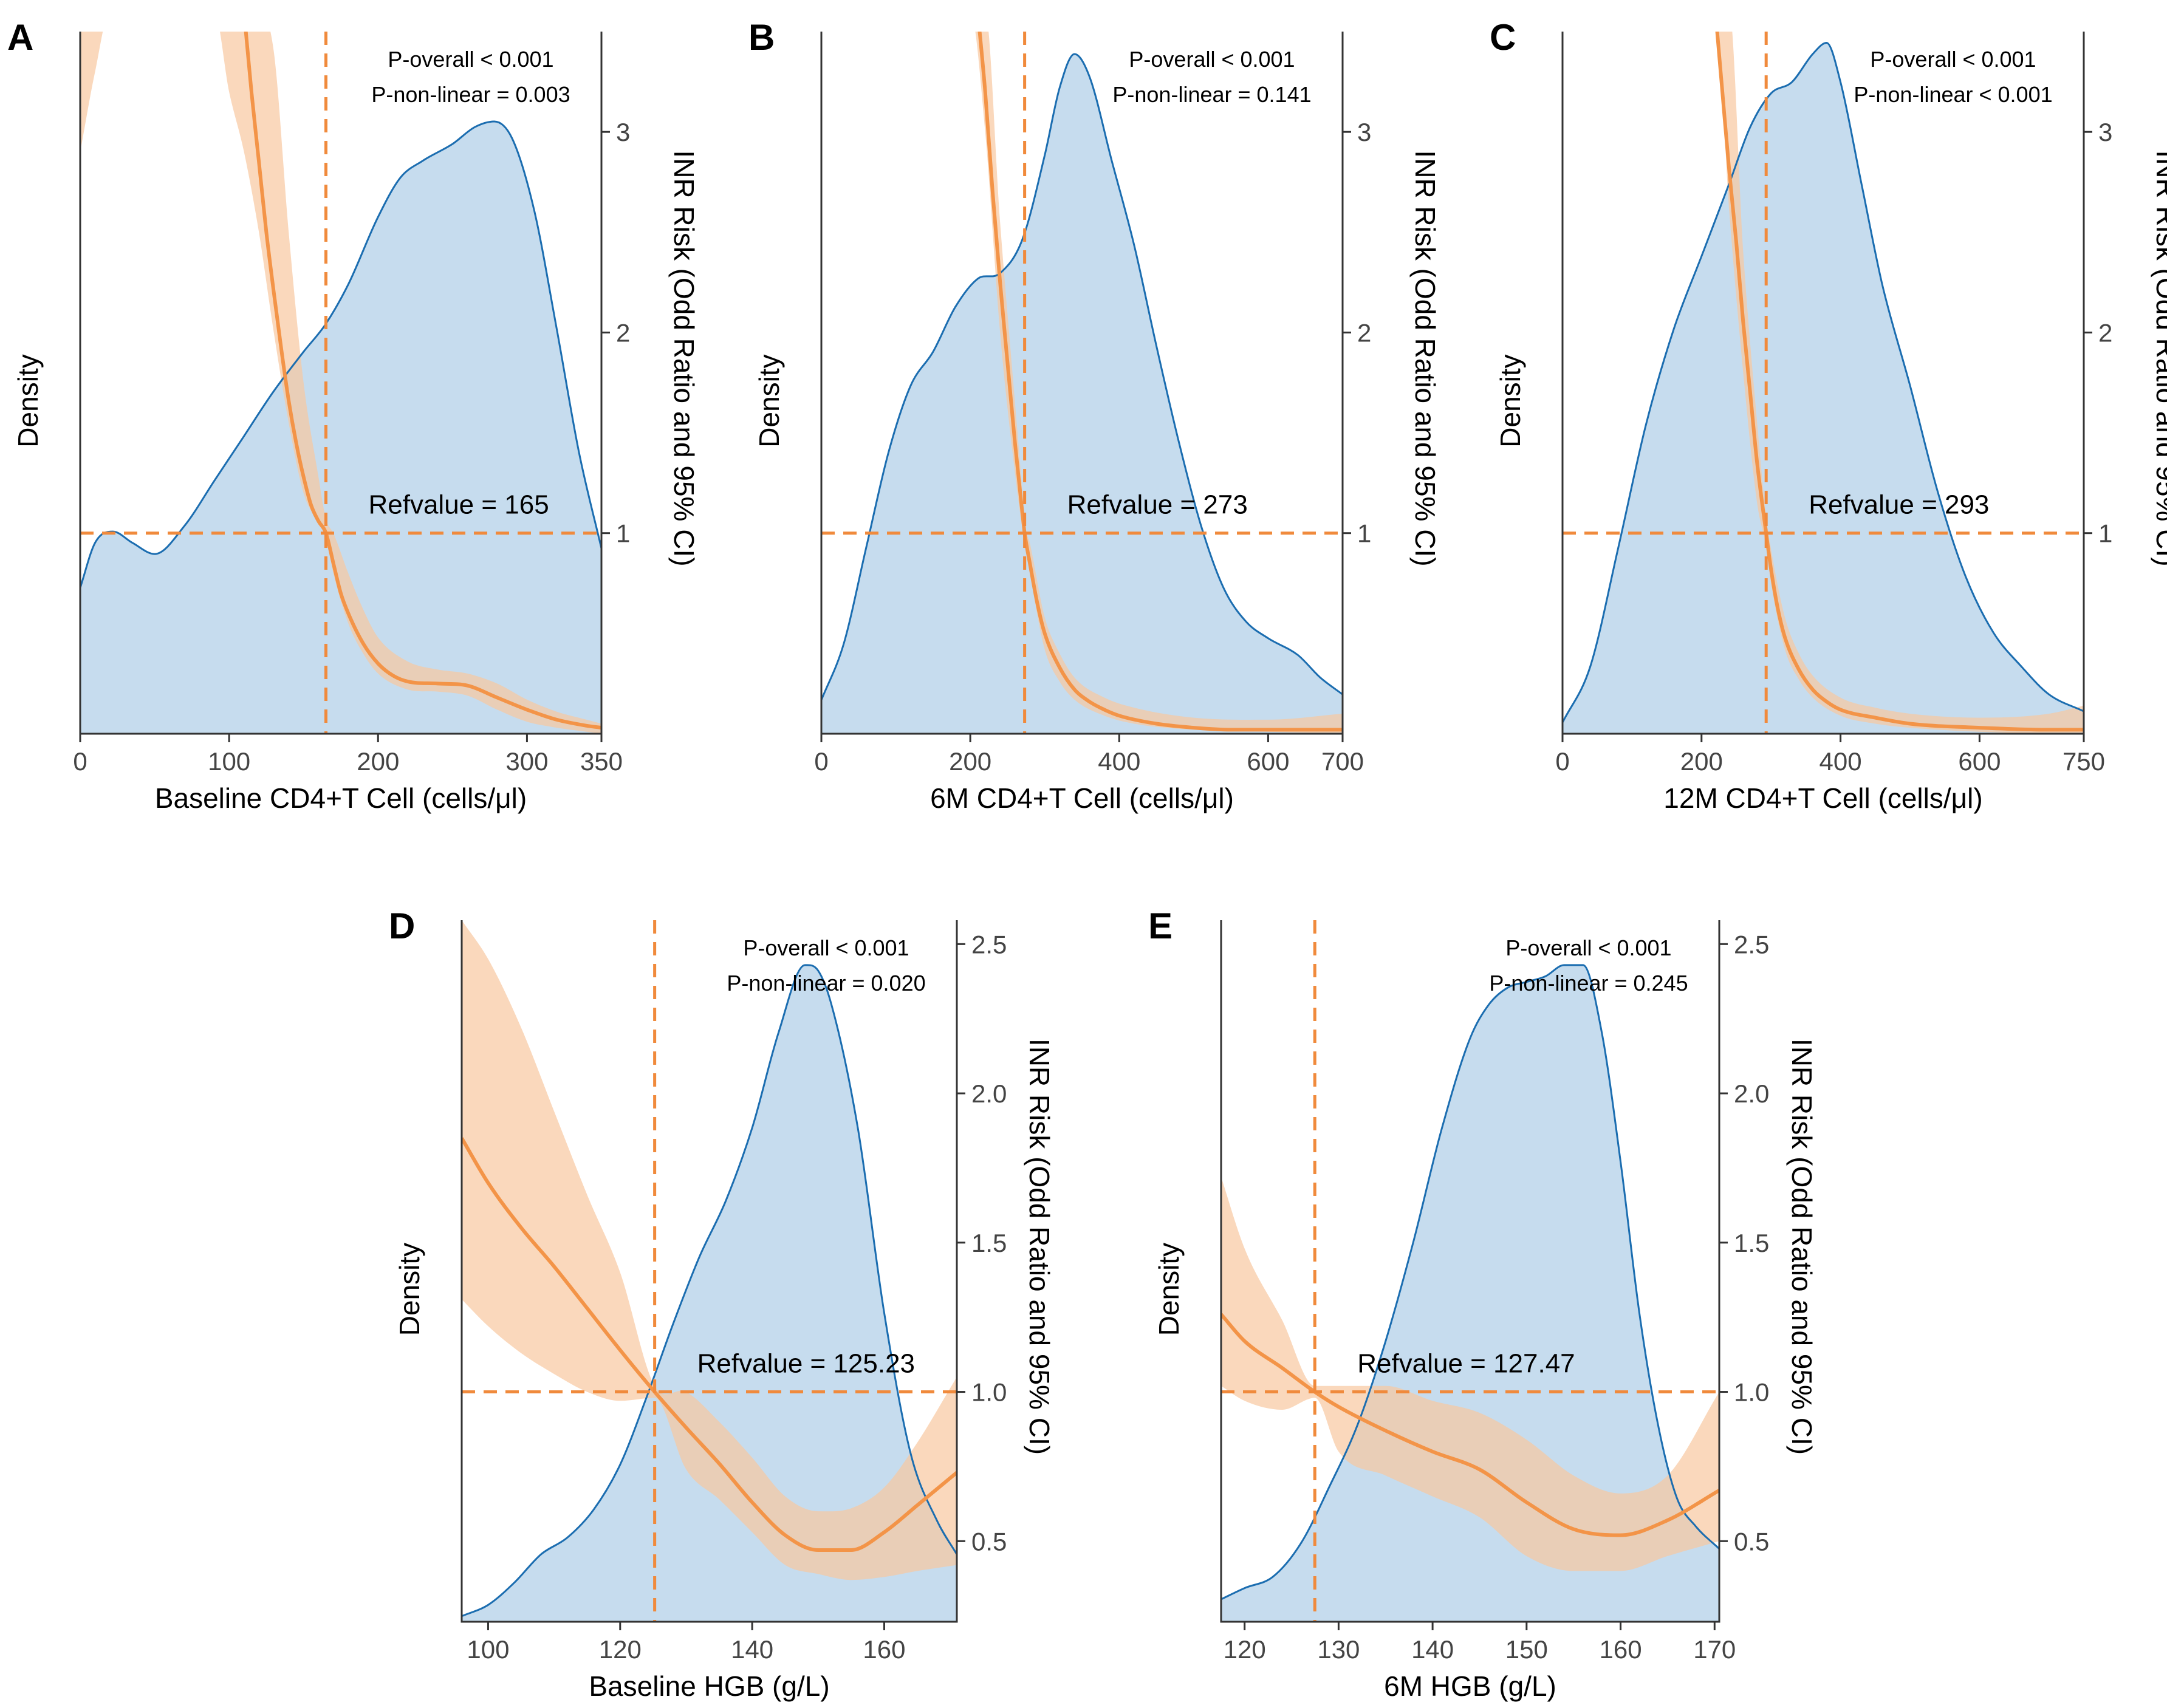 The width and height of the screenshot is (2167, 1708). I want to click on refvalue-label: Refvalue = 293, so click(1899, 505).